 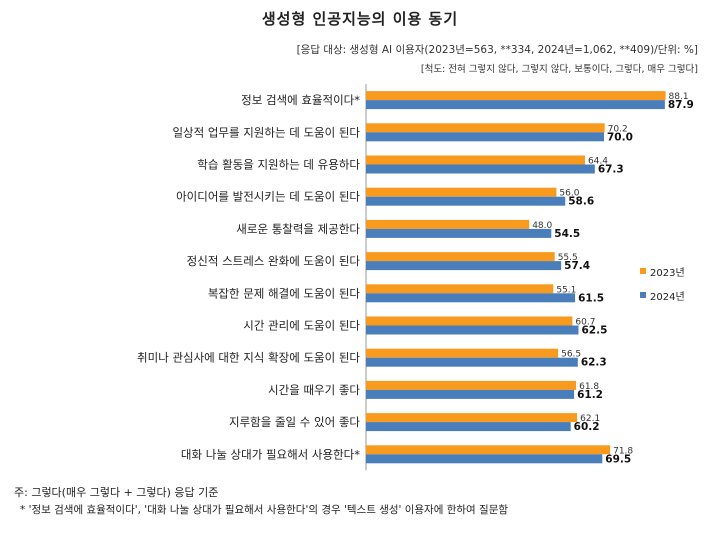 What do you see at coordinates (268, 197) in the screenshot?
I see `category-label: 아이디어를 발전시키는 데 도움이 된다` at bounding box center [268, 197].